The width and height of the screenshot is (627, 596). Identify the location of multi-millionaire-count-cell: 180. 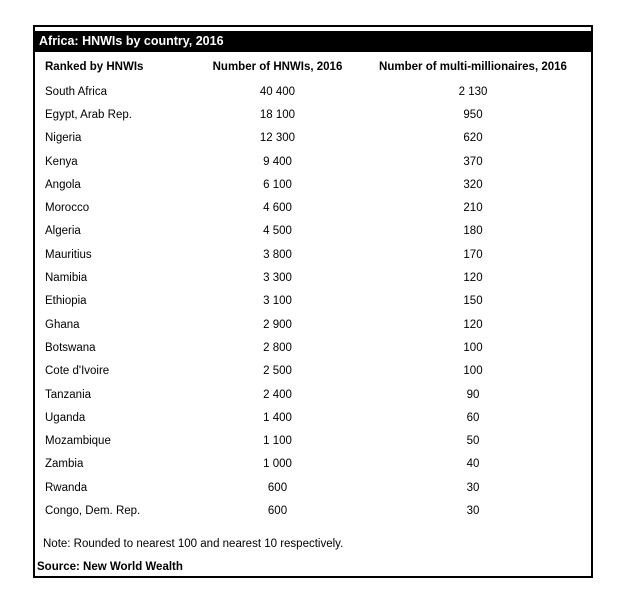
(473, 231).